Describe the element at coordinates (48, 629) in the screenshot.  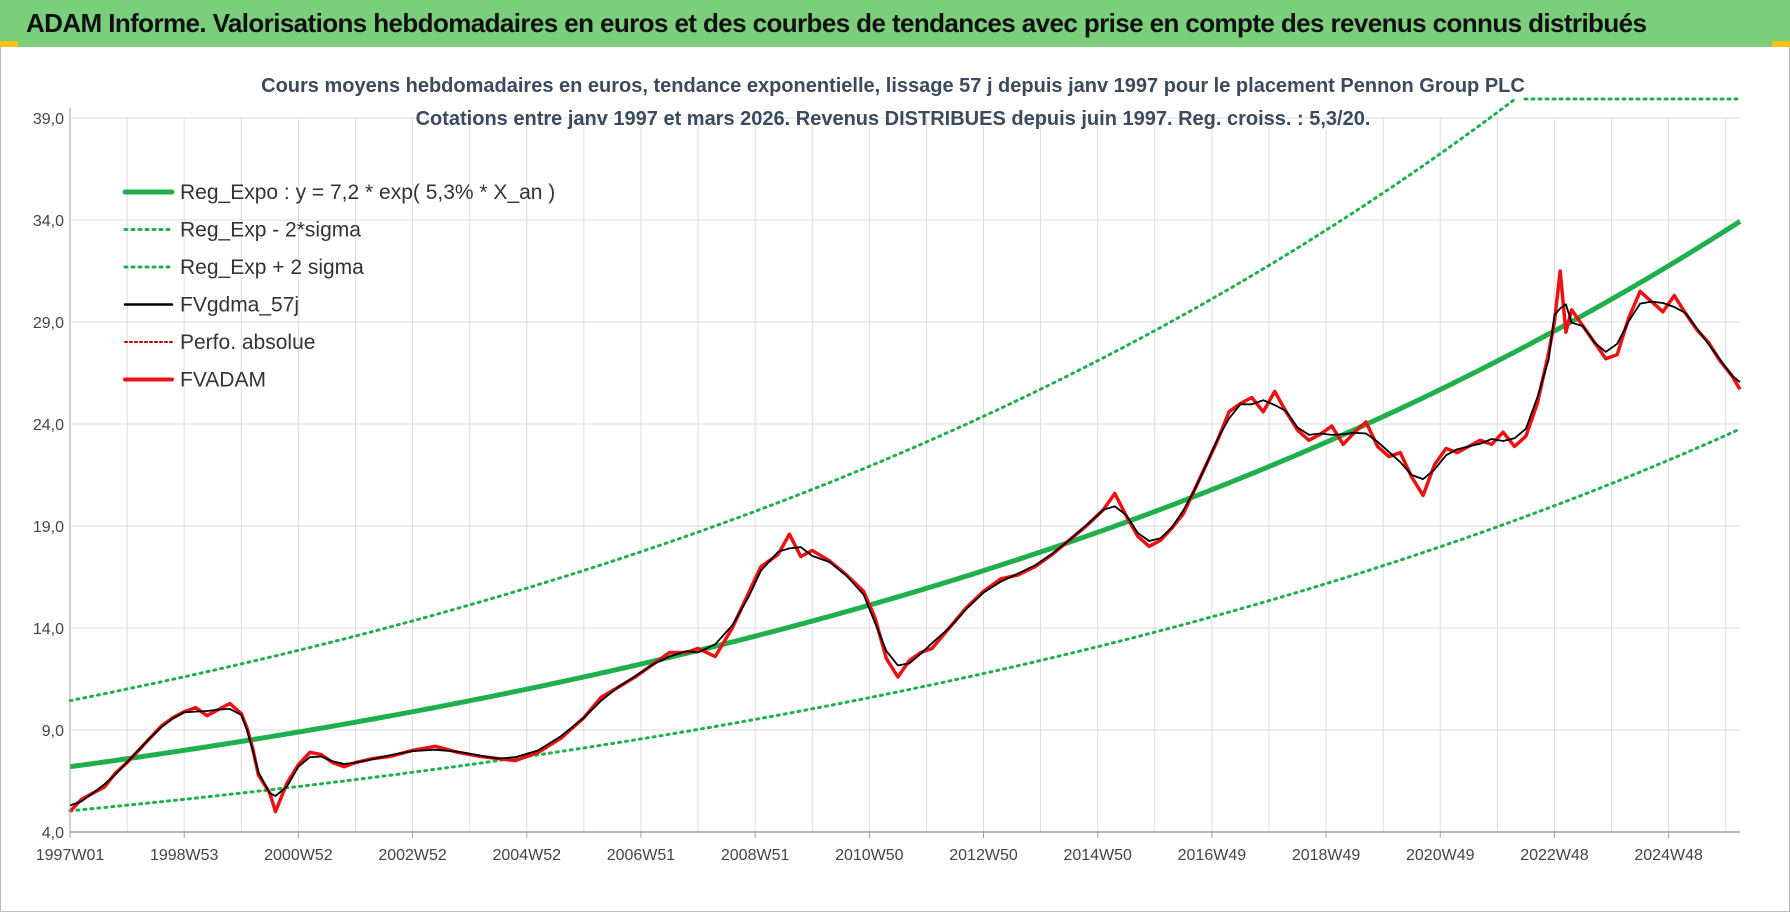
I see `y-tick-label: 14,0` at that location.